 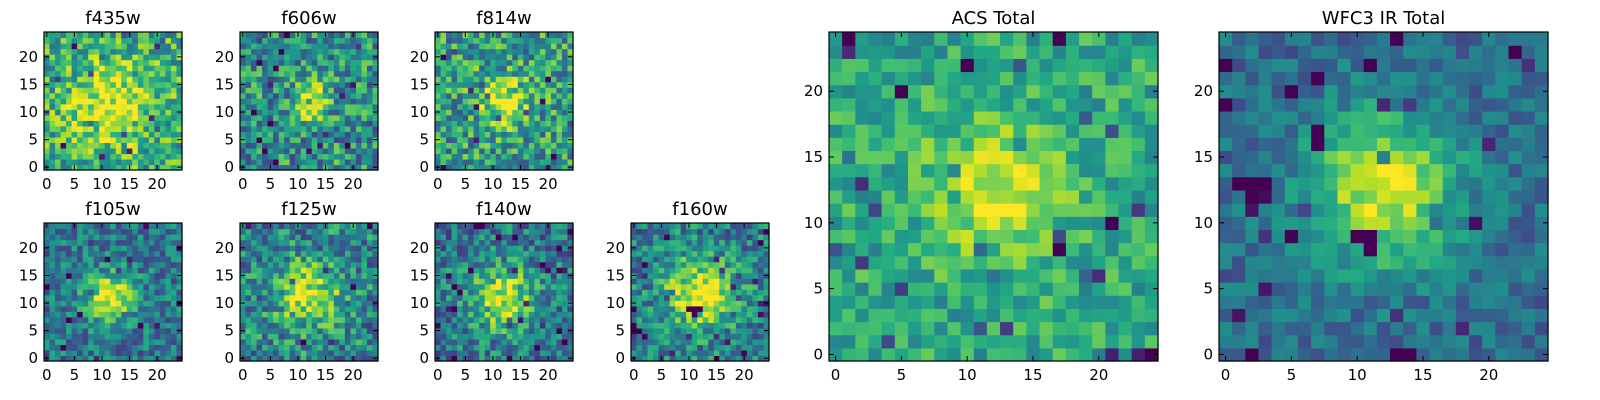 What do you see at coordinates (419, 57) in the screenshot?
I see `y-tick-label: 20` at bounding box center [419, 57].